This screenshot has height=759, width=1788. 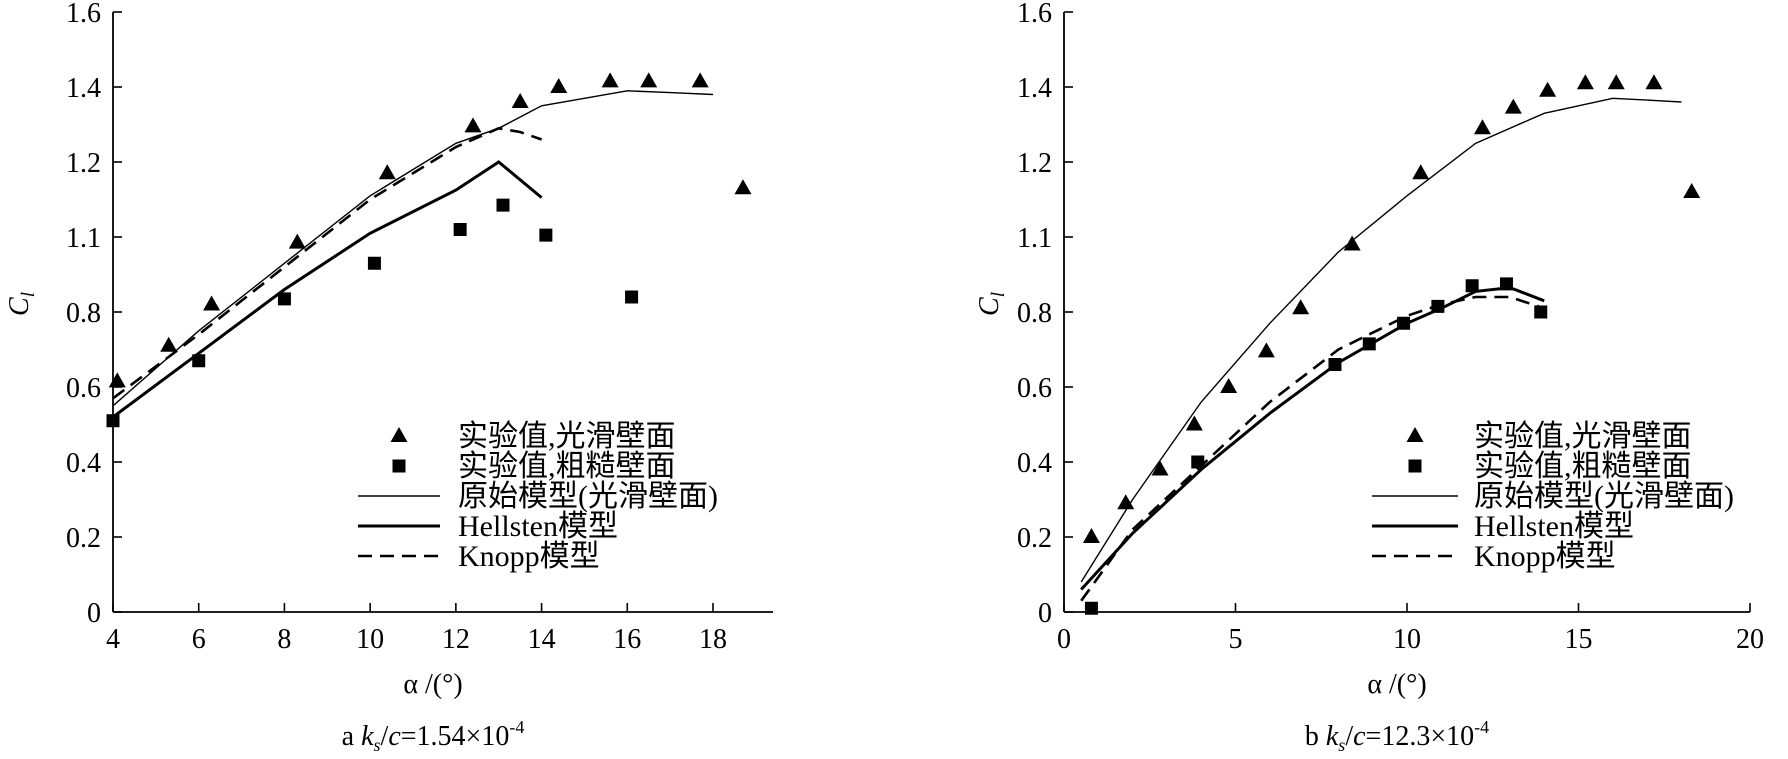 I want to click on x-tick-label: 5, so click(x=1236, y=639).